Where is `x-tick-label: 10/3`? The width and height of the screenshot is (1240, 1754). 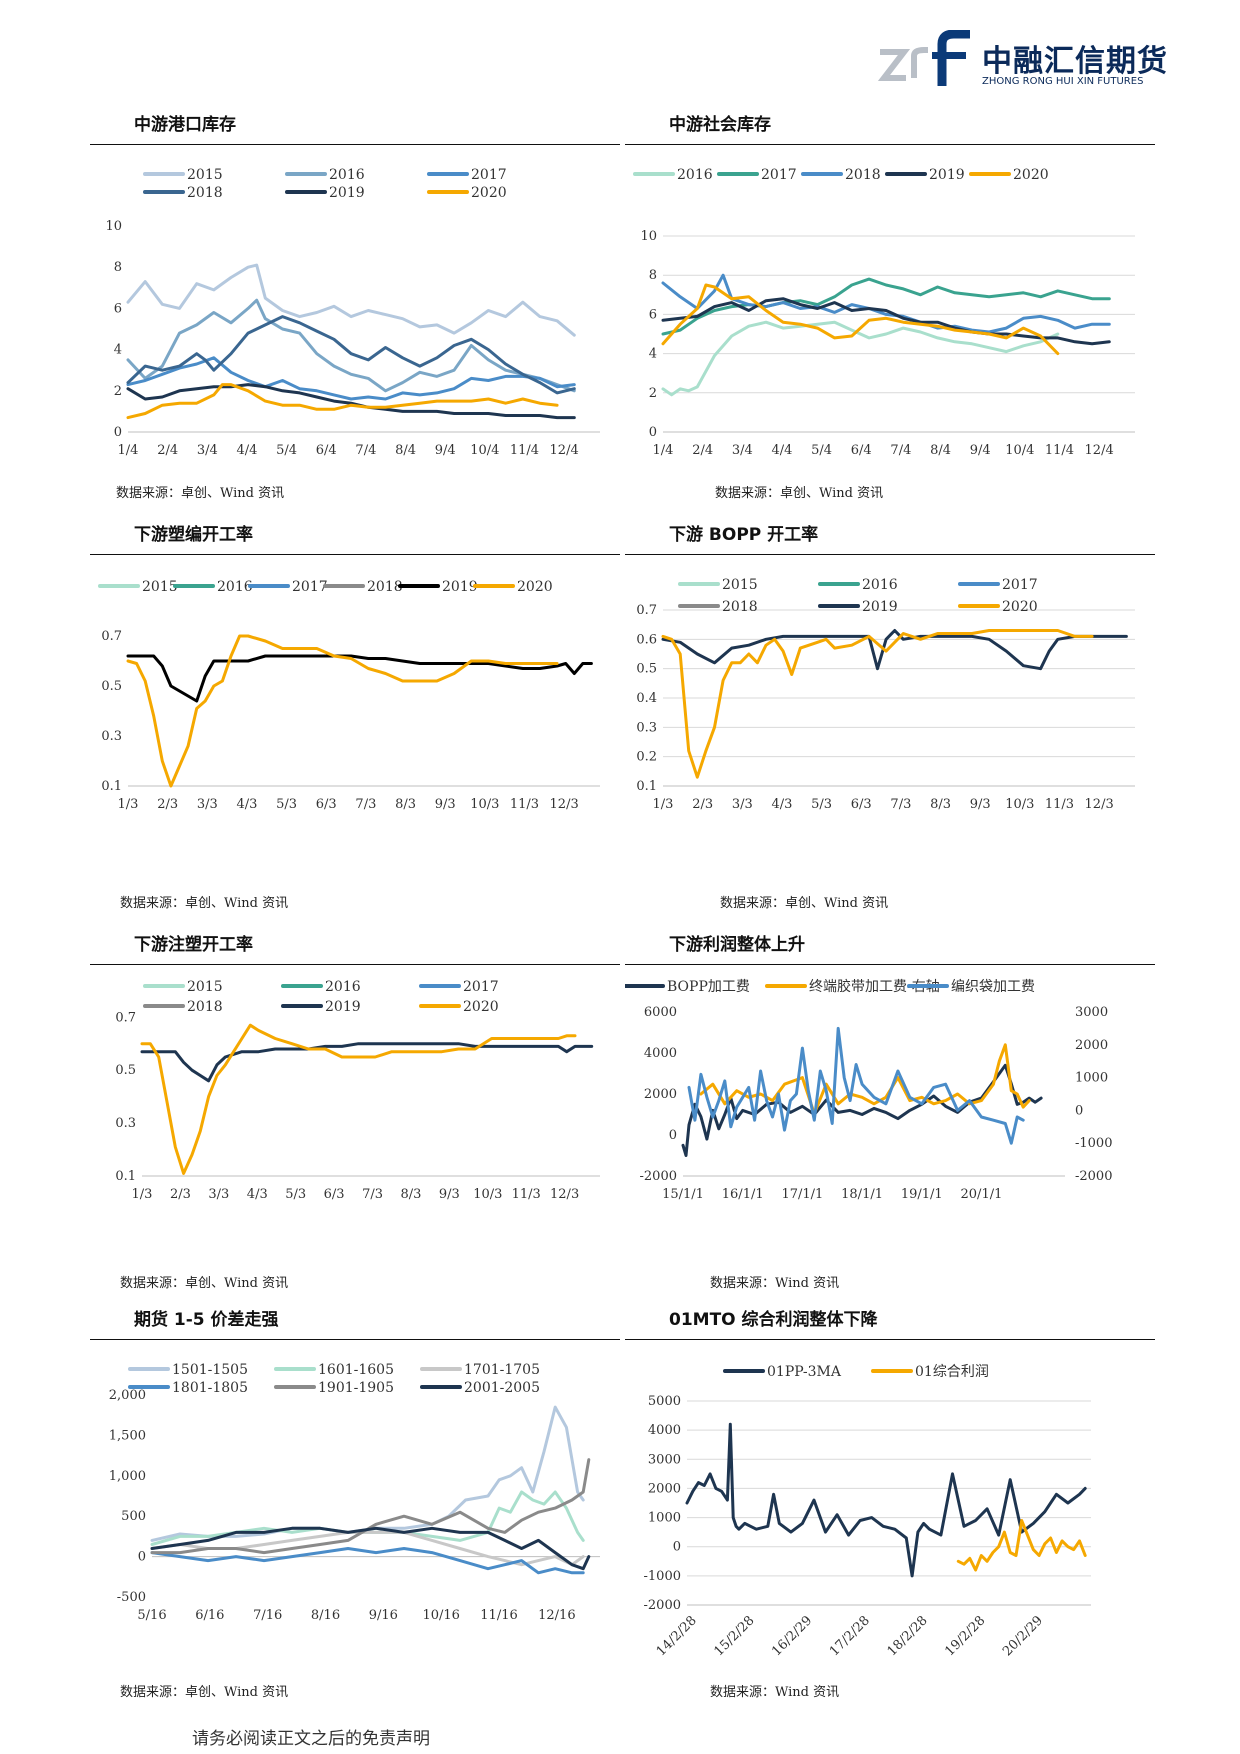
x-tick-label: 10/3 is located at coordinates (487, 1194).